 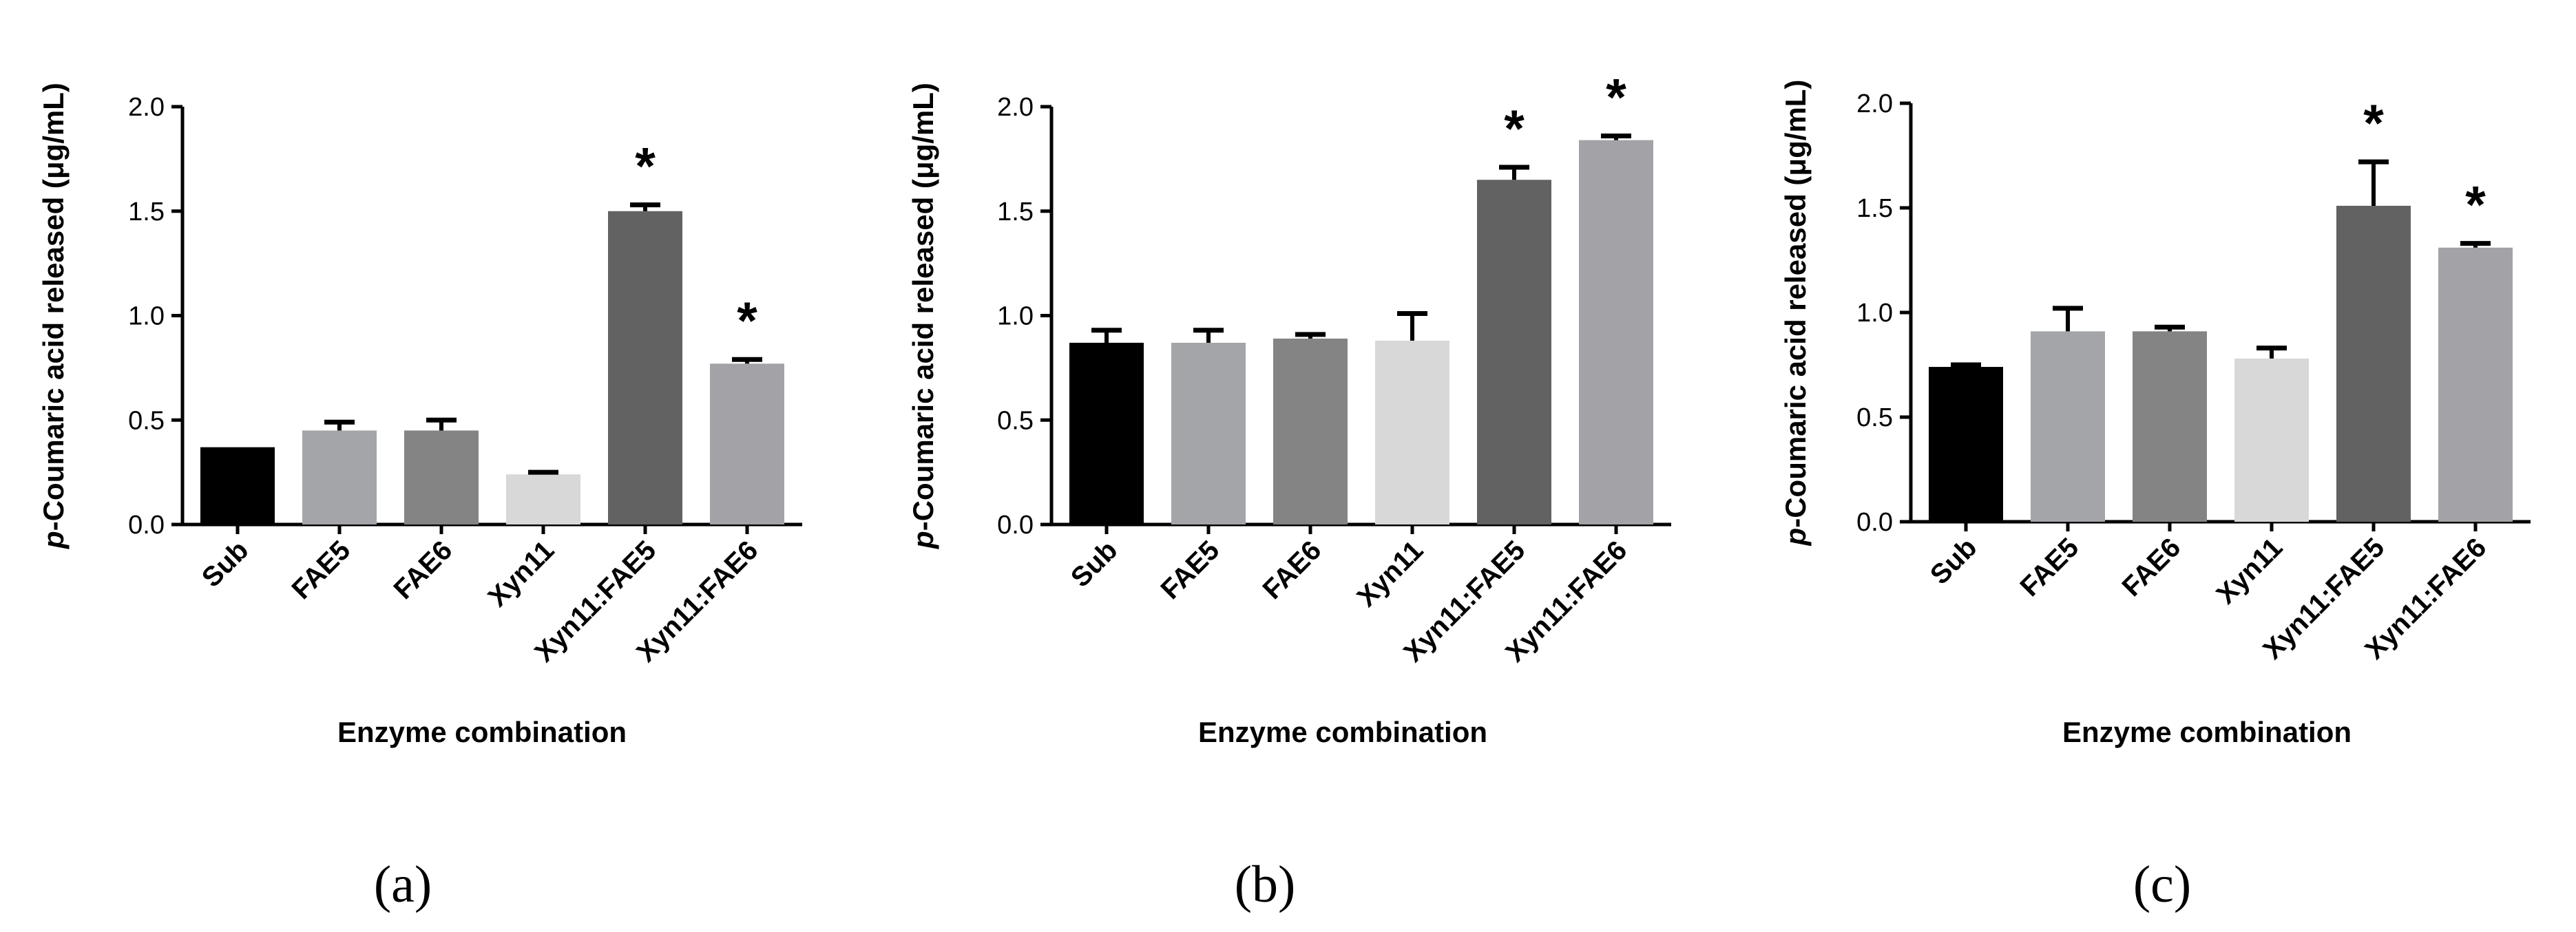 What do you see at coordinates (1265, 884) in the screenshot?
I see `panel-label: (b)` at bounding box center [1265, 884].